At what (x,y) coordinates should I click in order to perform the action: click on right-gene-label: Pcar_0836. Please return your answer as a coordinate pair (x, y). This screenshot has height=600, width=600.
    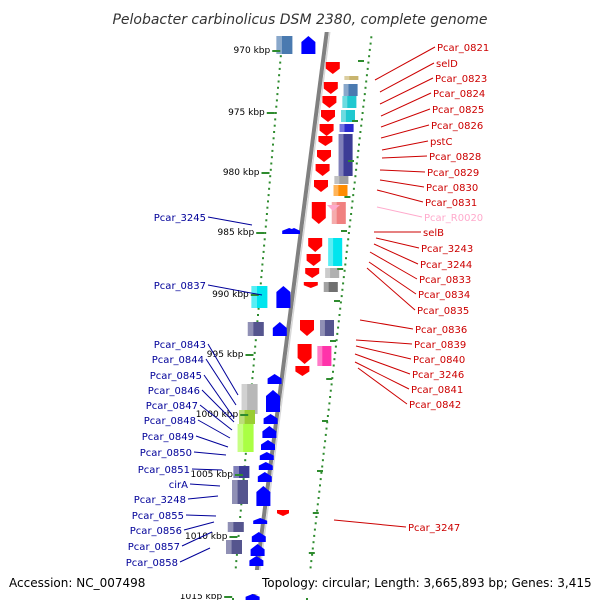
    Looking at the image, I should click on (441, 330).